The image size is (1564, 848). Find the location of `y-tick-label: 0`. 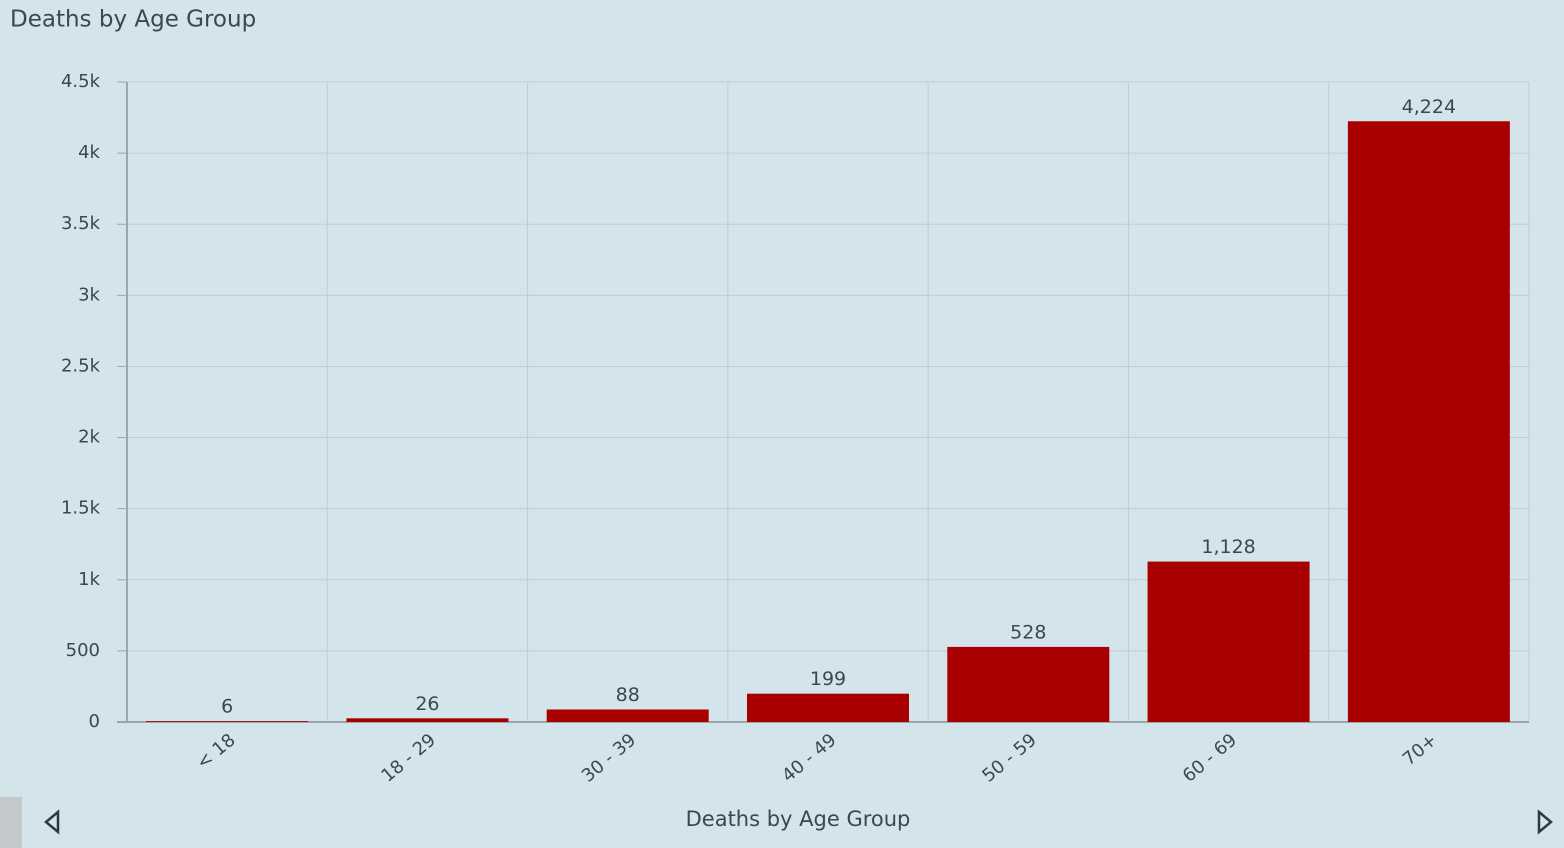

y-tick-label: 0 is located at coordinates (94, 721).